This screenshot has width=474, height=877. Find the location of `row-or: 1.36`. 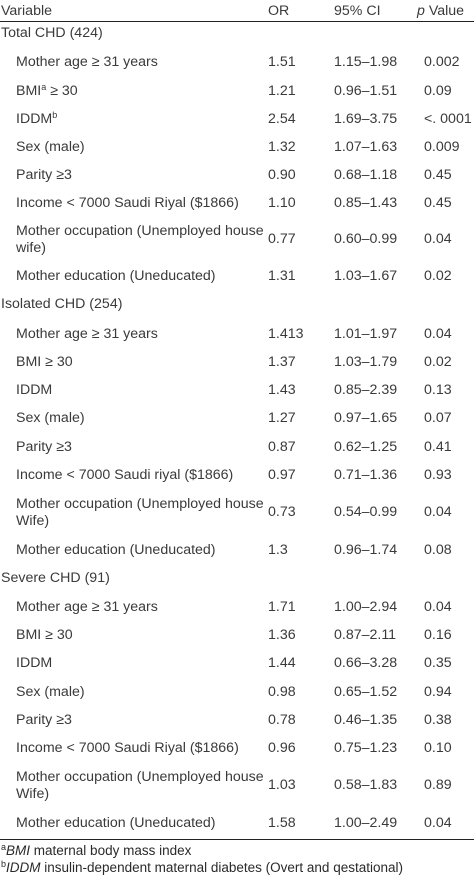

row-or: 1.36 is located at coordinates (282, 635).